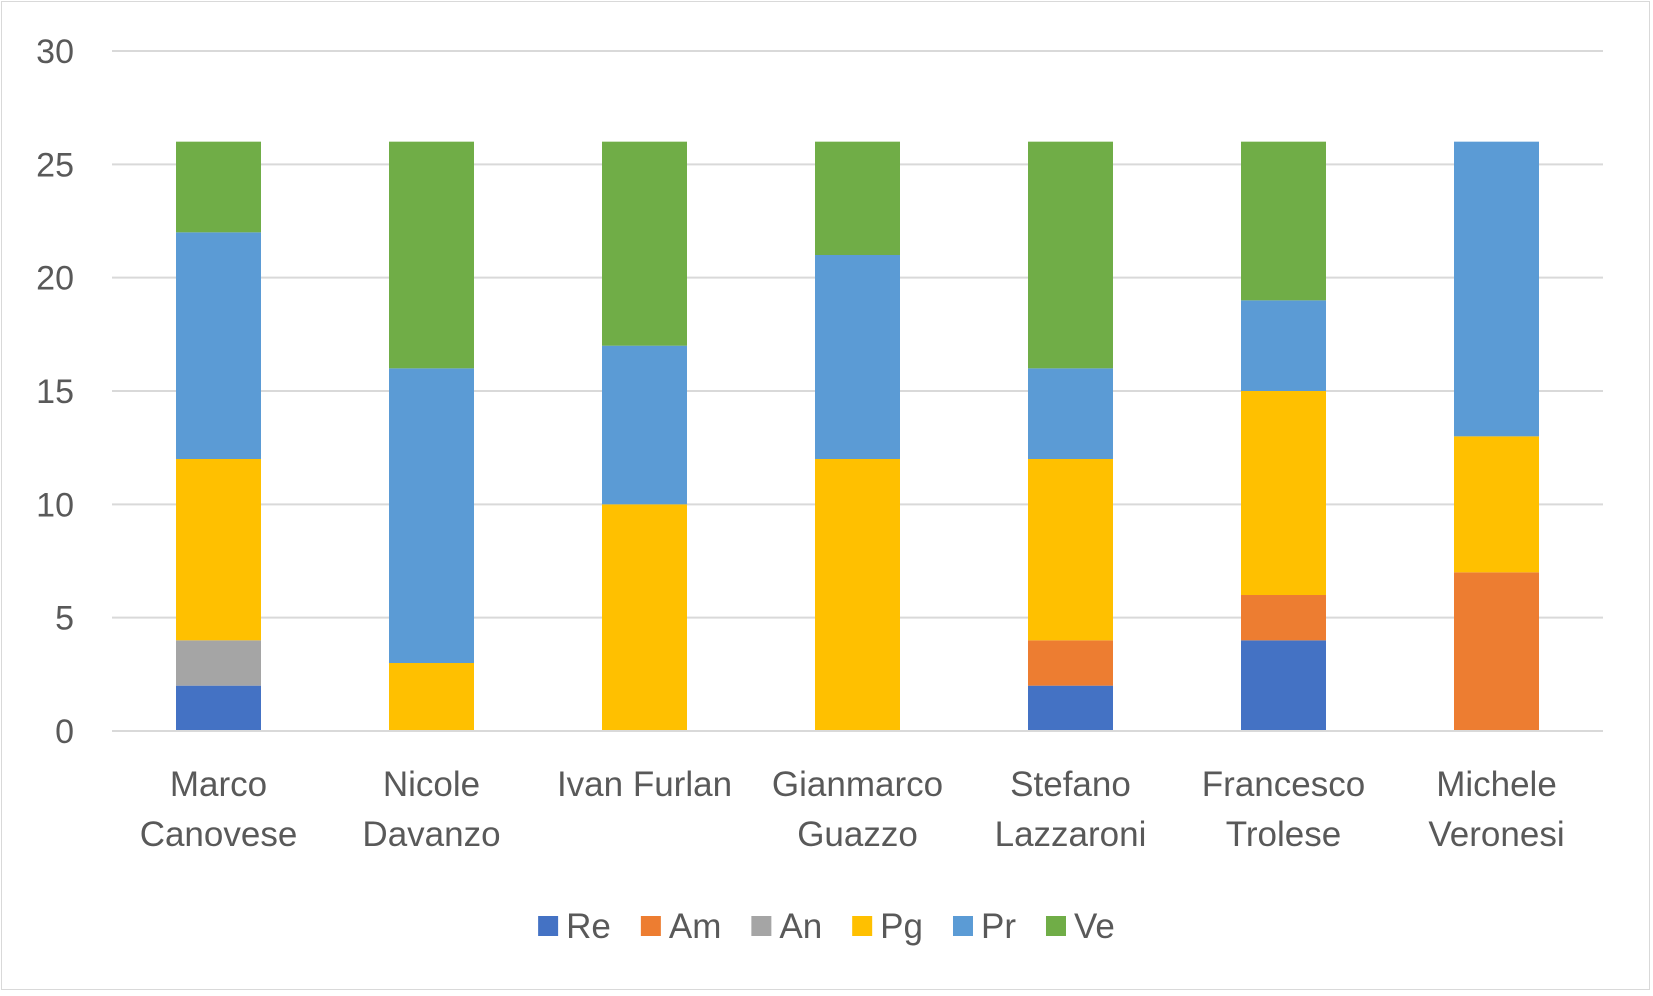  I want to click on y-tick-label: 15, so click(55, 392).